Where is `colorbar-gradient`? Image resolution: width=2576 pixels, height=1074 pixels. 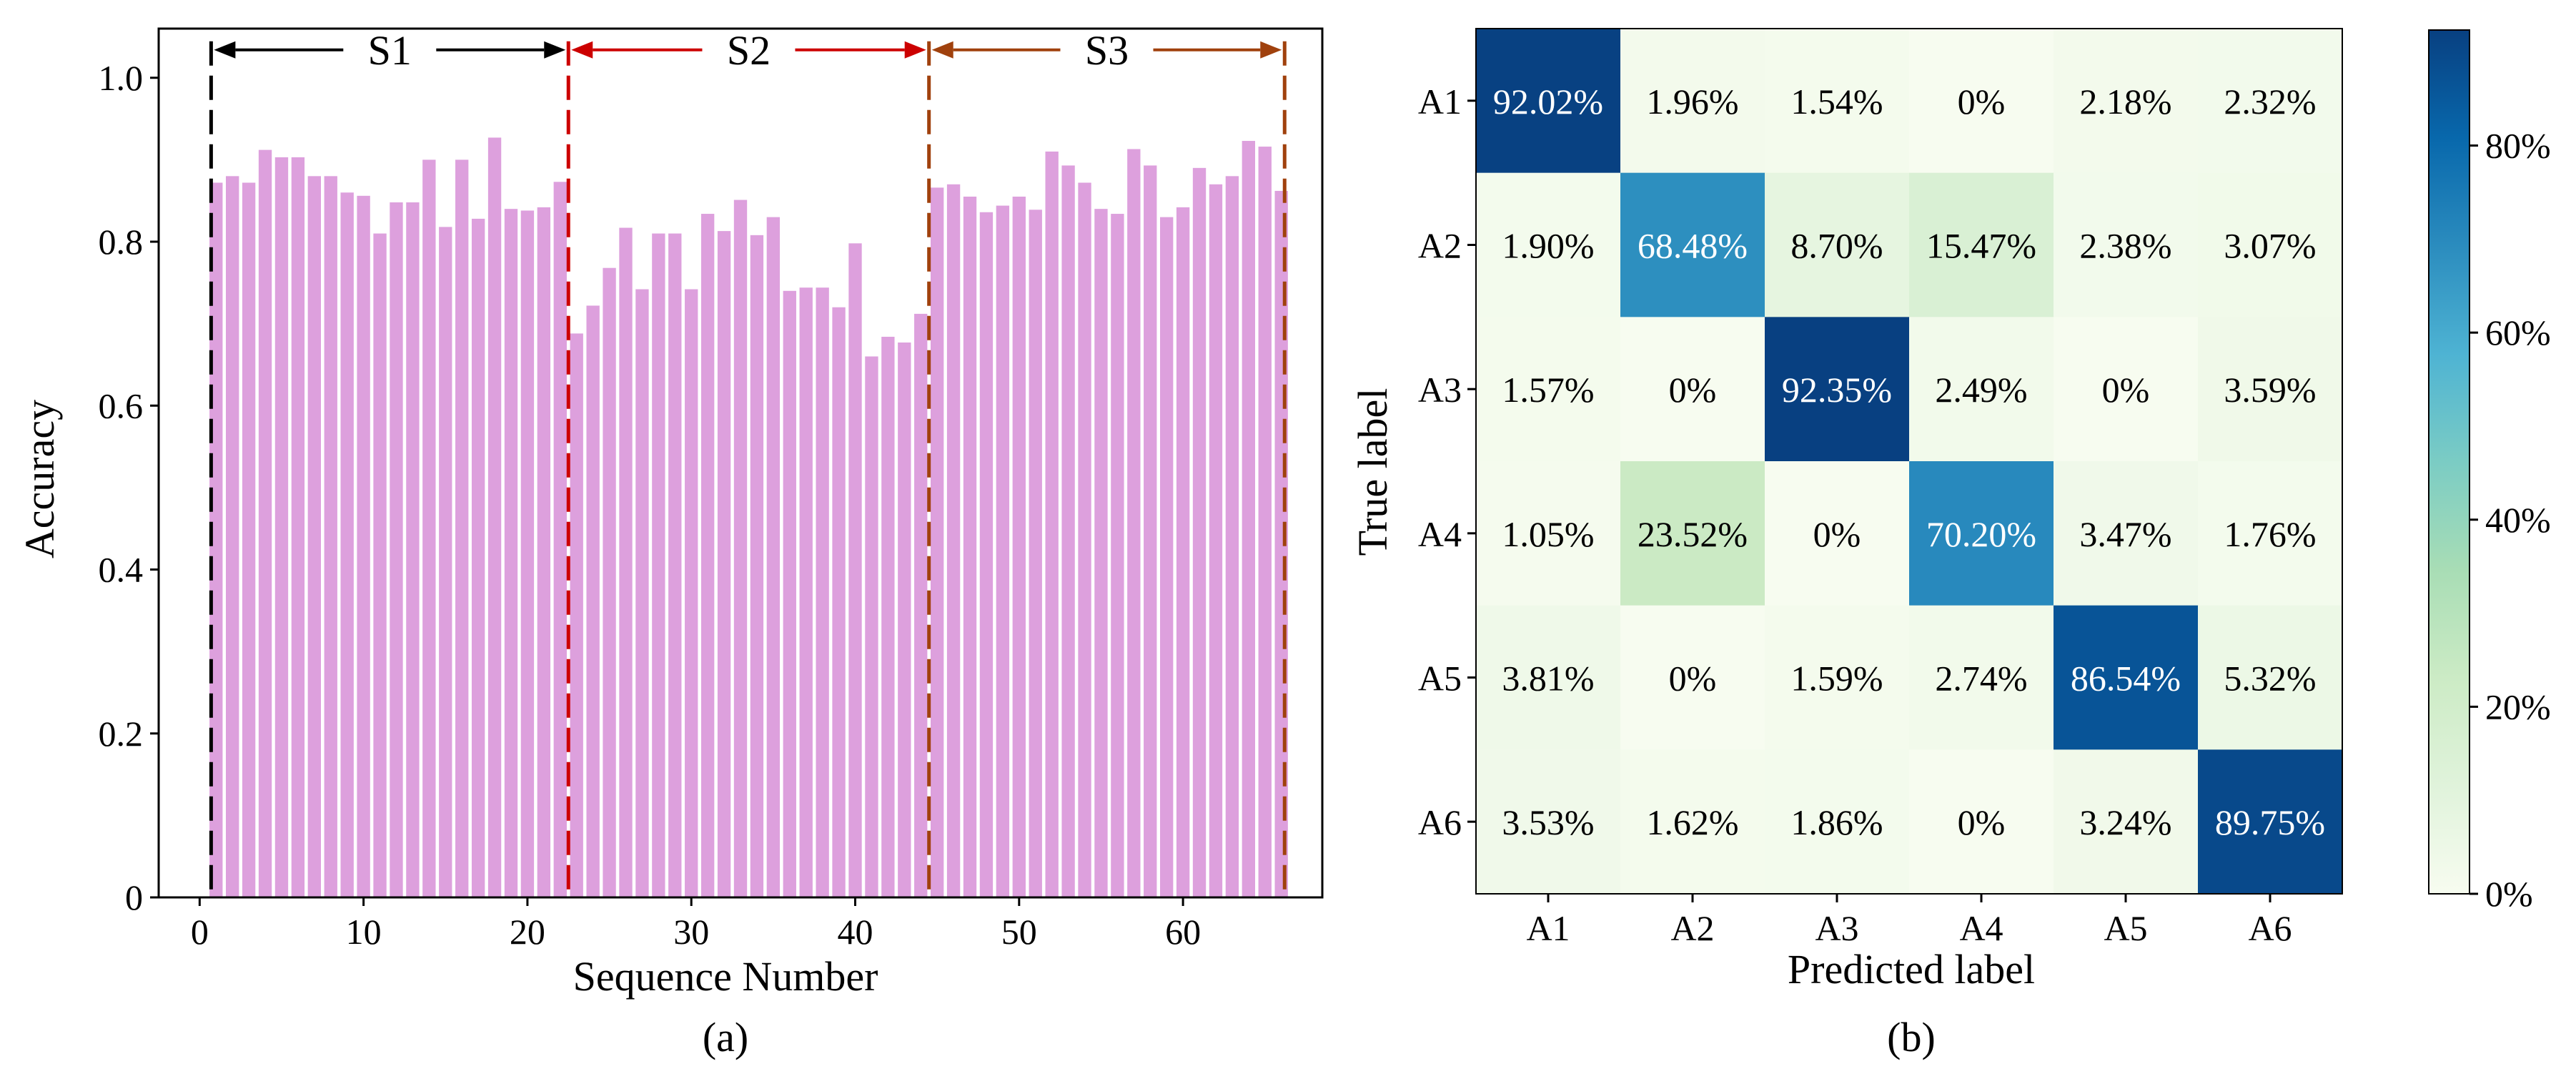 colorbar-gradient is located at coordinates (2449, 462).